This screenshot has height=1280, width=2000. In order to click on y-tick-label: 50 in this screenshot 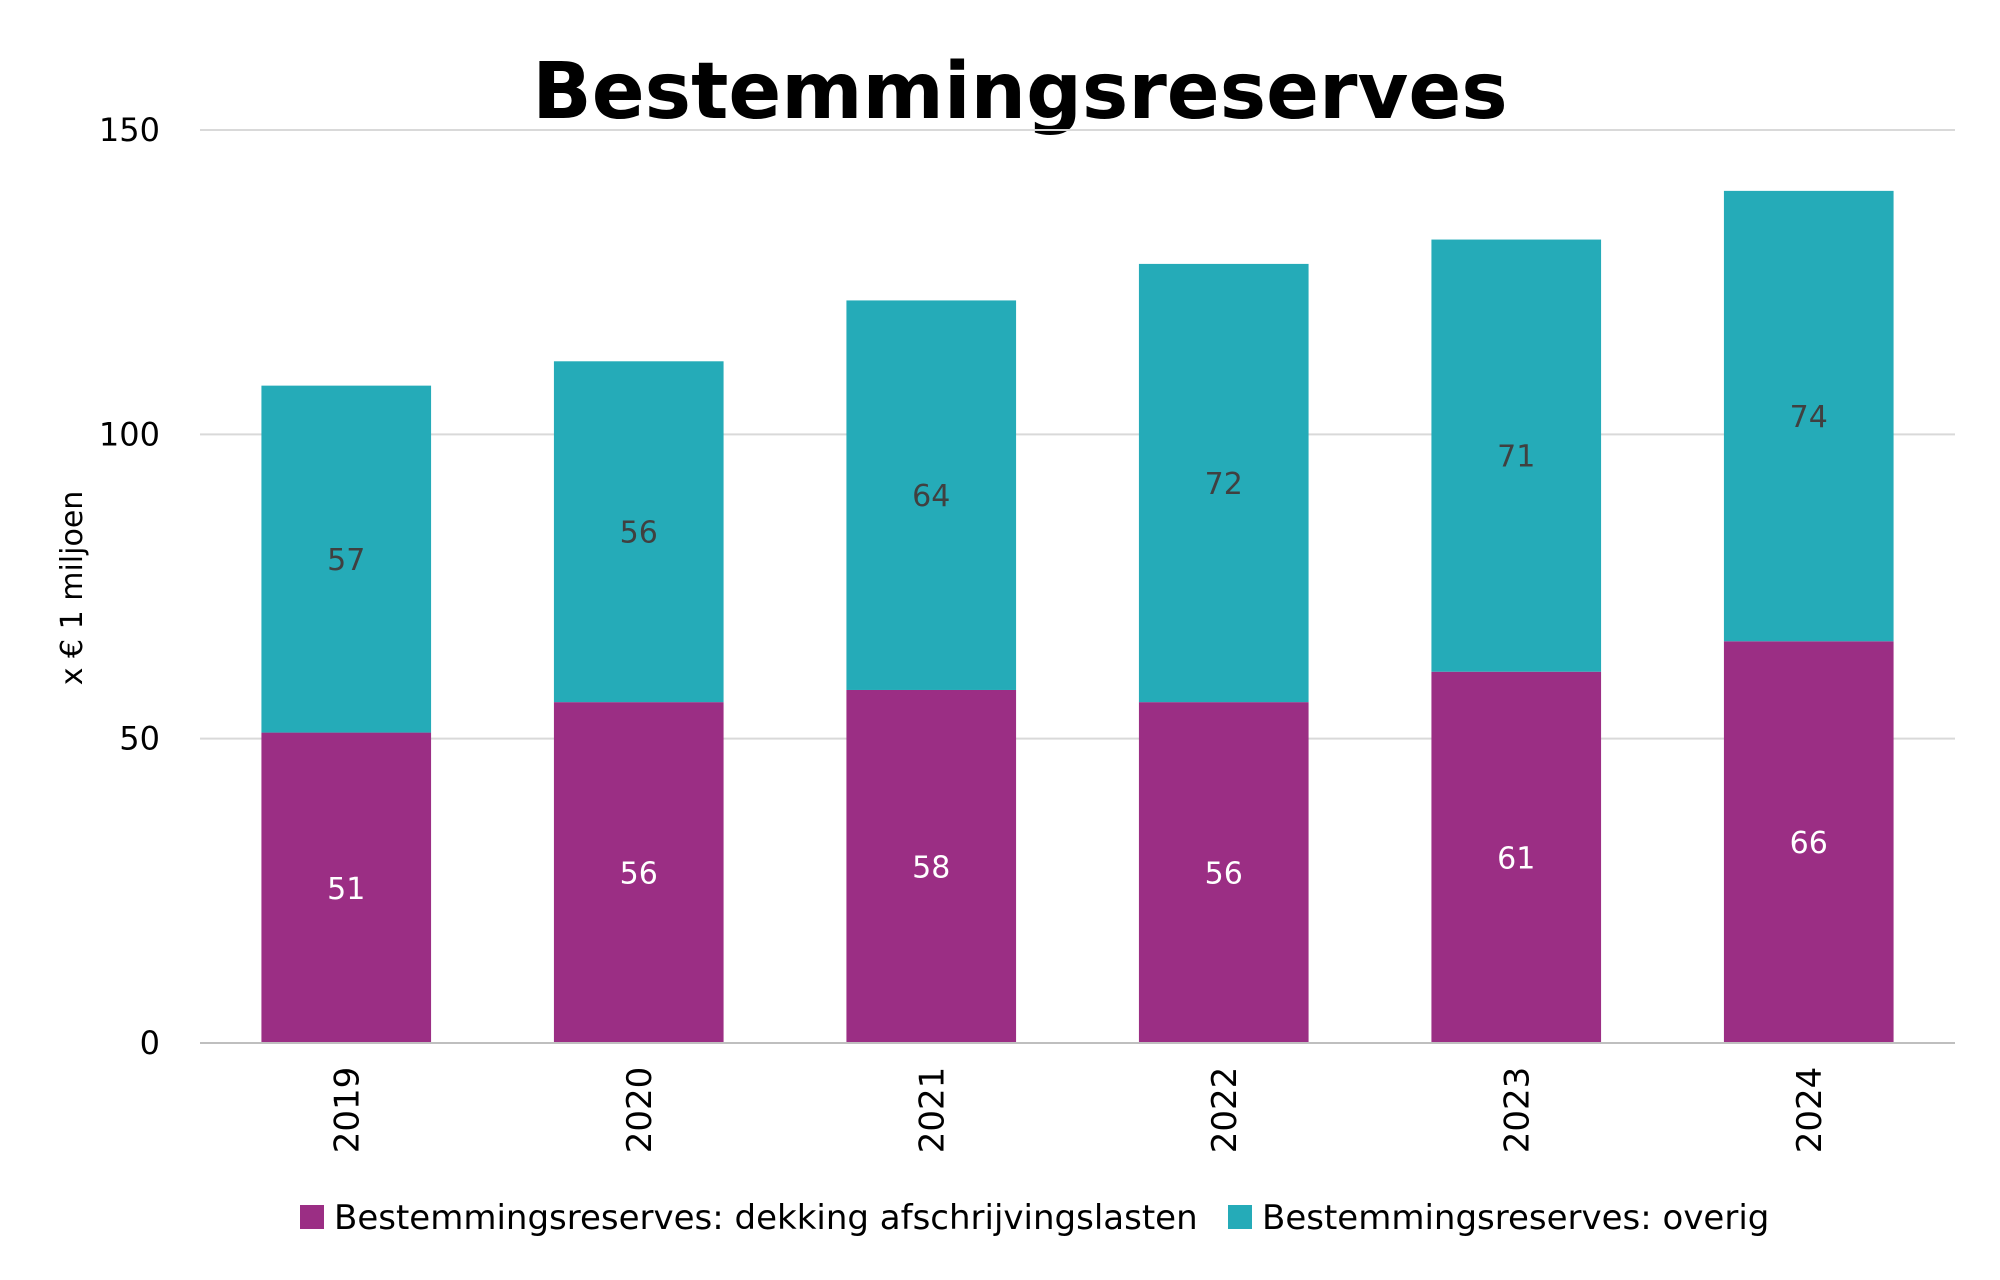, I will do `click(139, 739)`.